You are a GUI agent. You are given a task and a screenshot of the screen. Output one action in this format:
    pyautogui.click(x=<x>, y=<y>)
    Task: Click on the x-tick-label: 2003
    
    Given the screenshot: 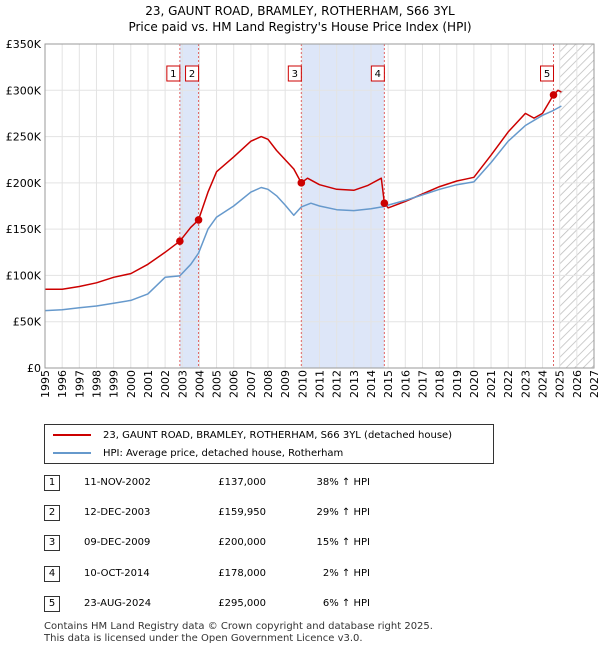 What is the action you would take?
    pyautogui.click(x=182, y=384)
    